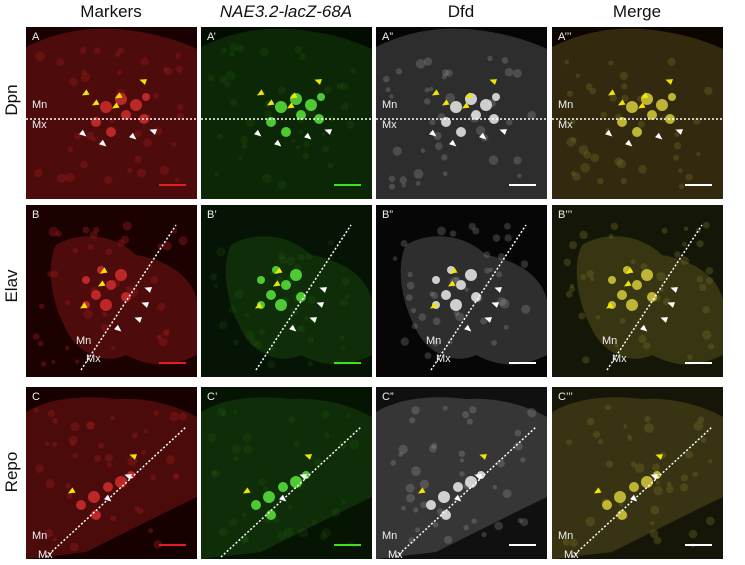 The height and width of the screenshot is (565, 745). I want to click on panel-label: A”, so click(387, 37).